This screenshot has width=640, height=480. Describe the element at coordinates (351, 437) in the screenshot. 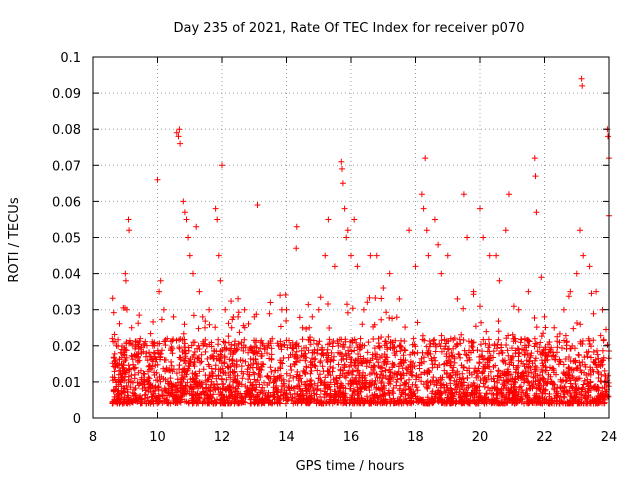

I see `x-tick-label: 16` at that location.